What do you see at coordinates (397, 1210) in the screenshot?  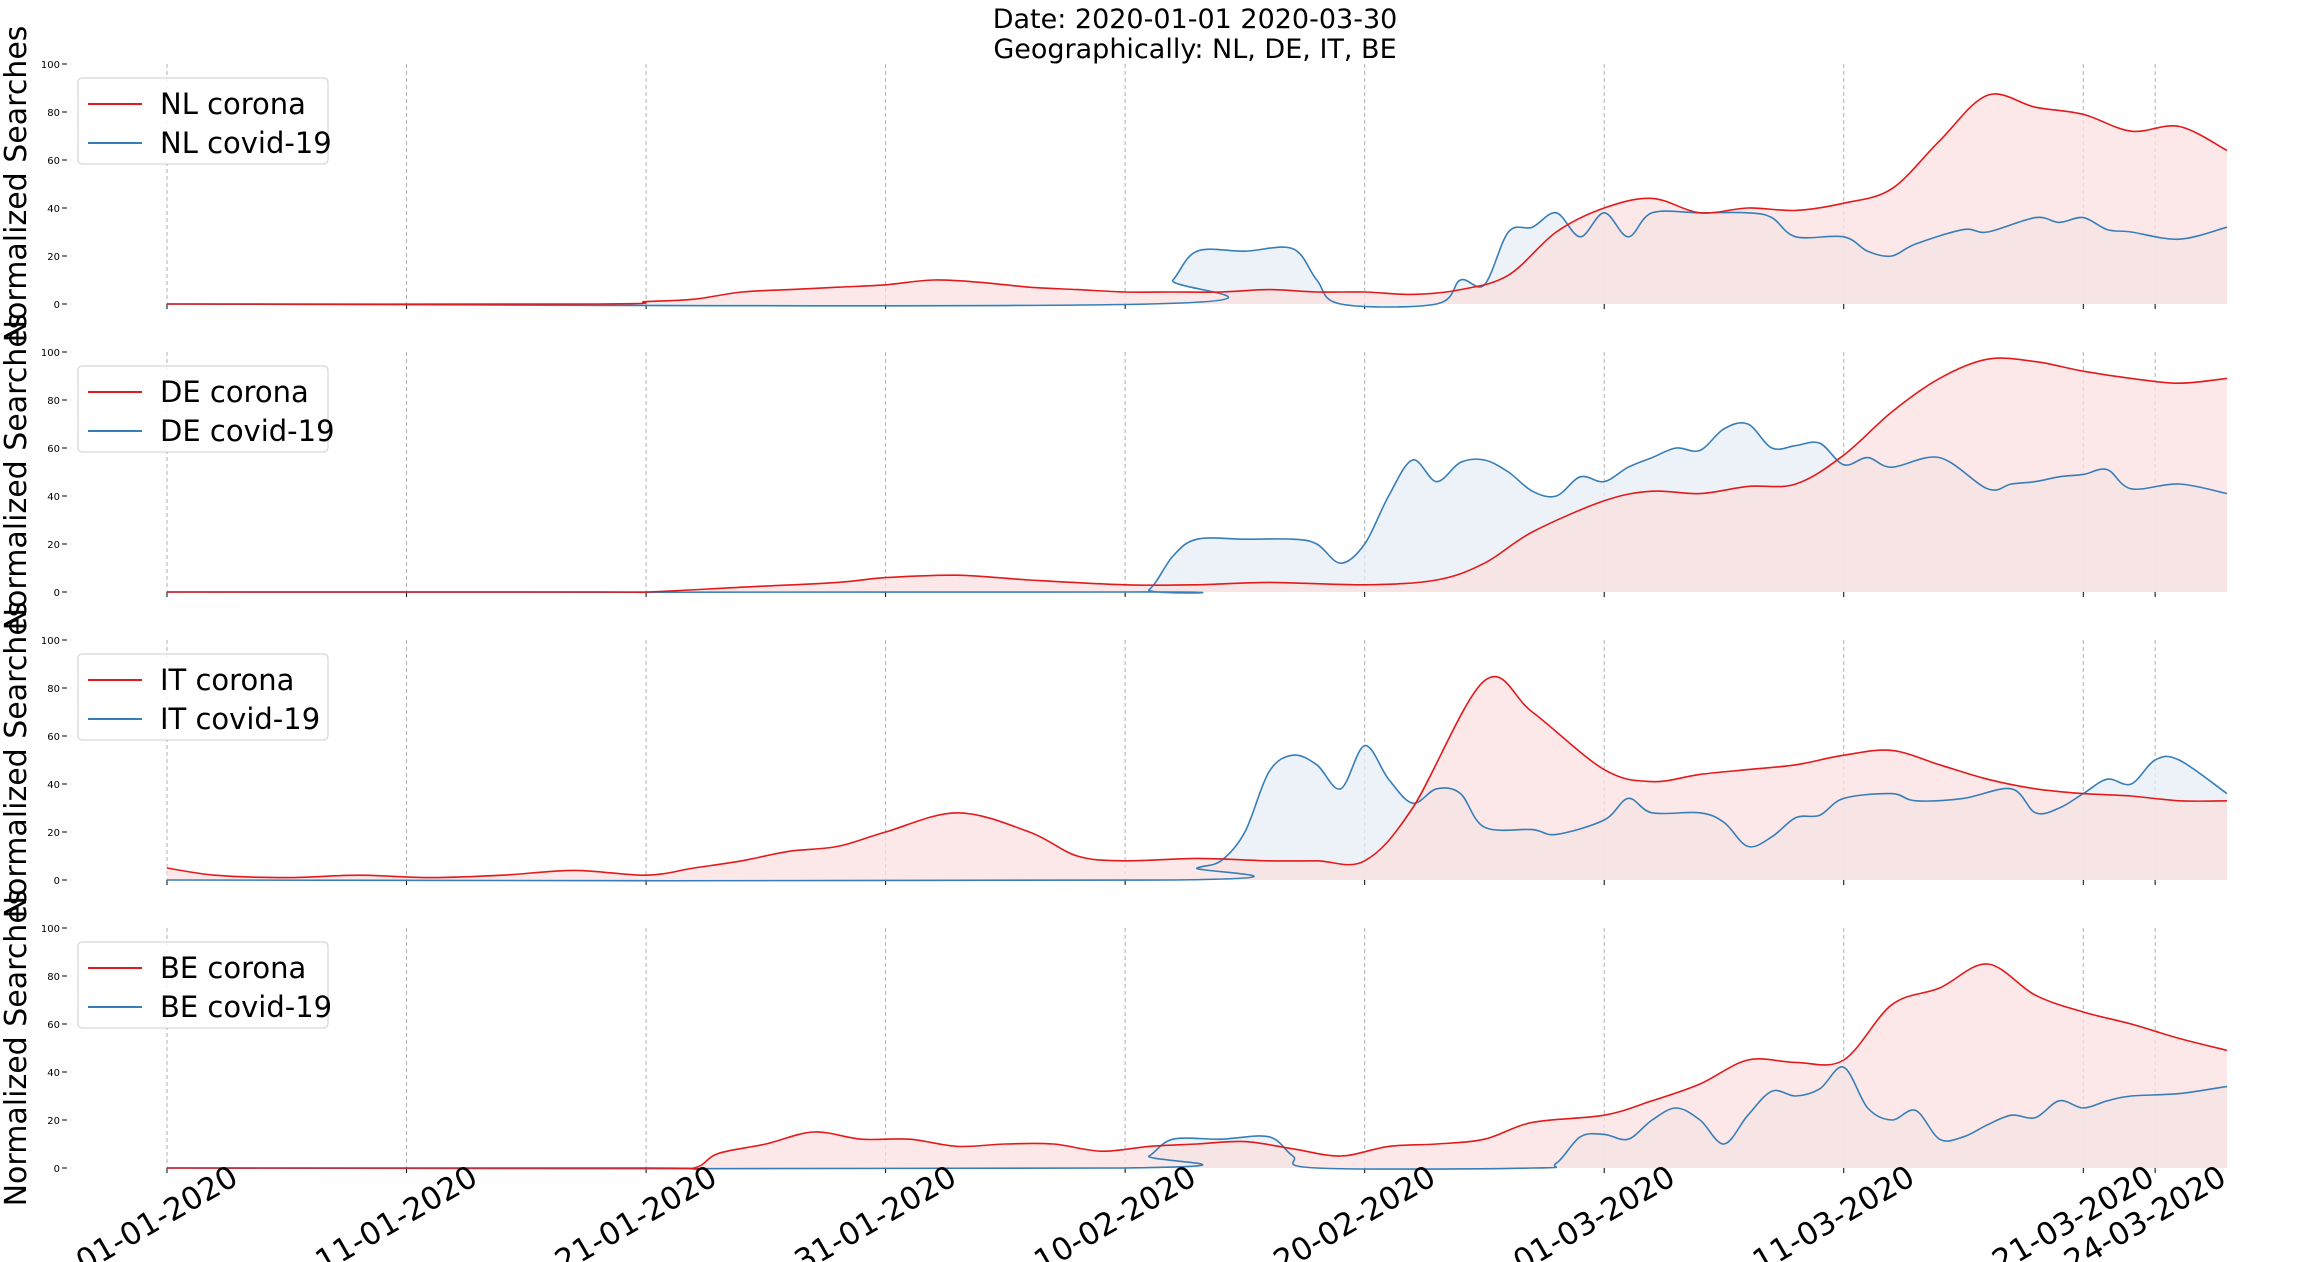 I see `x-tick-label: 11-01-2020` at bounding box center [397, 1210].